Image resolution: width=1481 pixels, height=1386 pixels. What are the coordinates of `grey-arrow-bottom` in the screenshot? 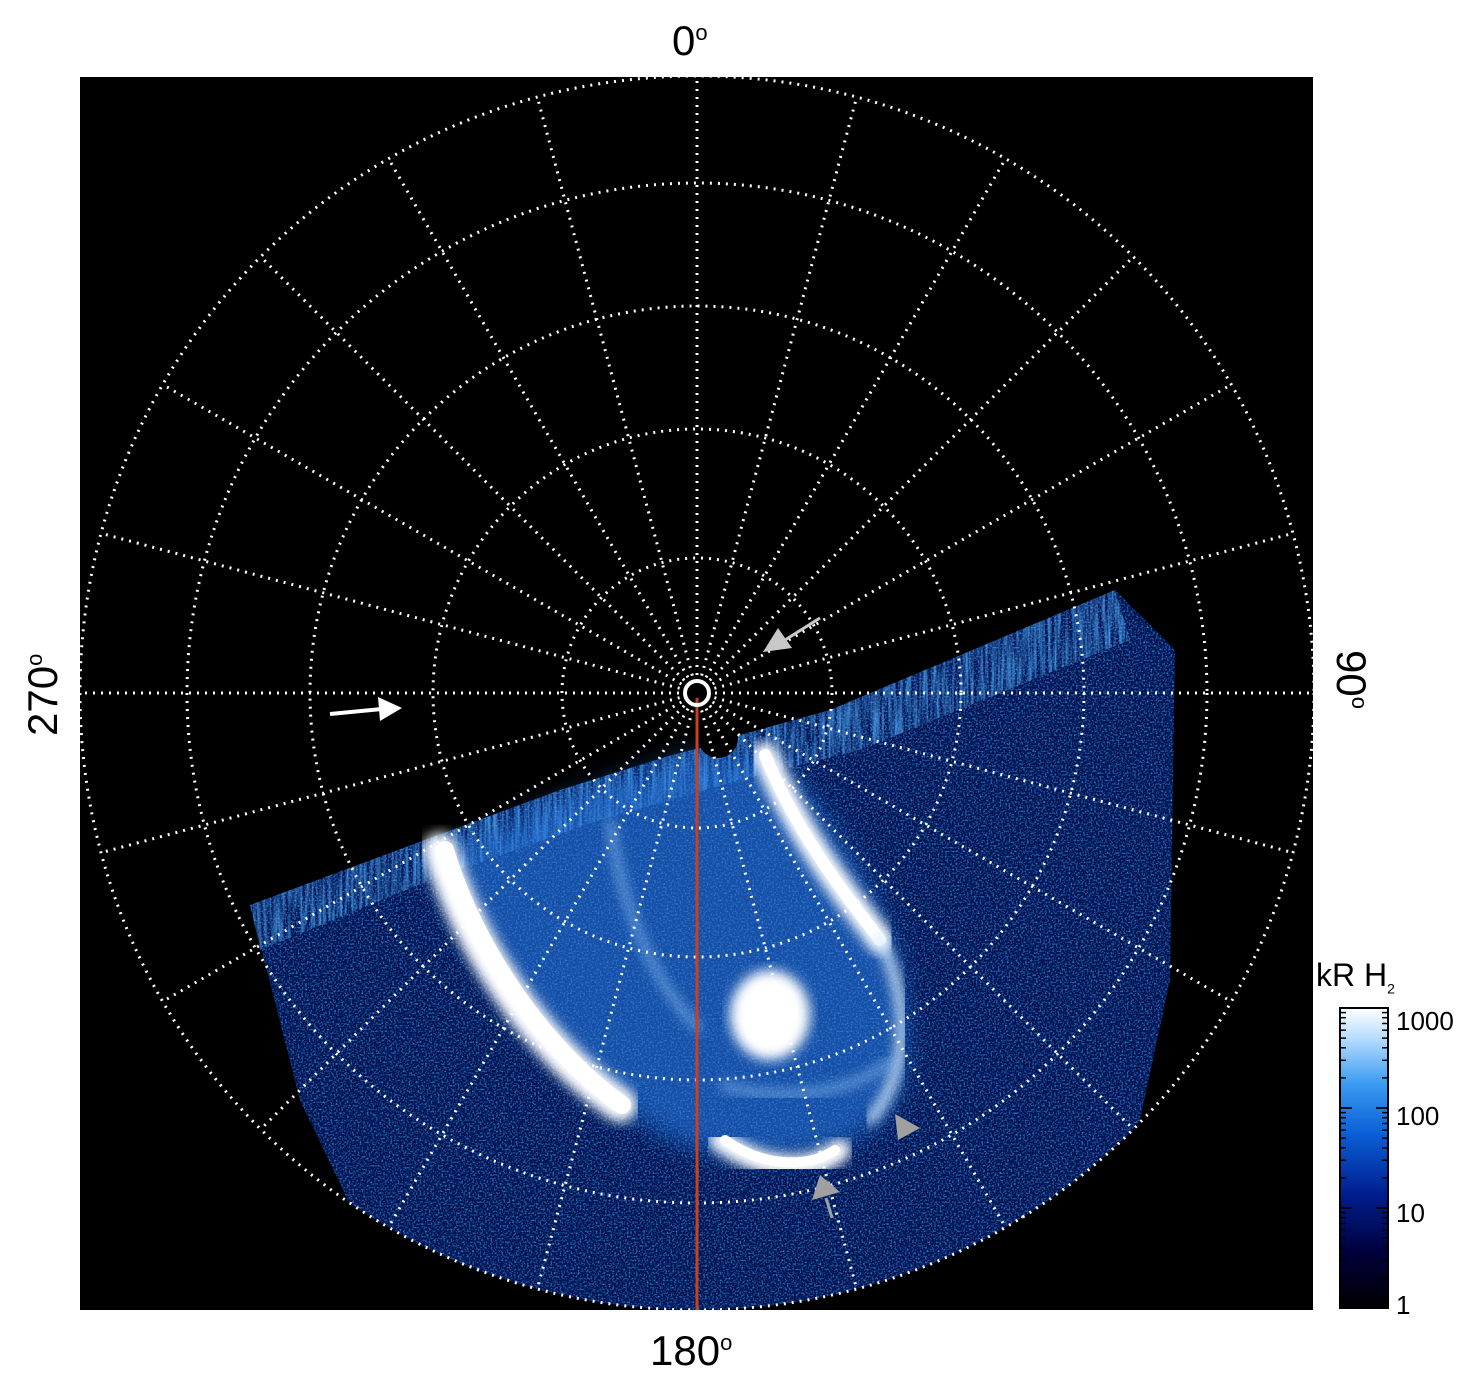 It's located at (826, 1197).